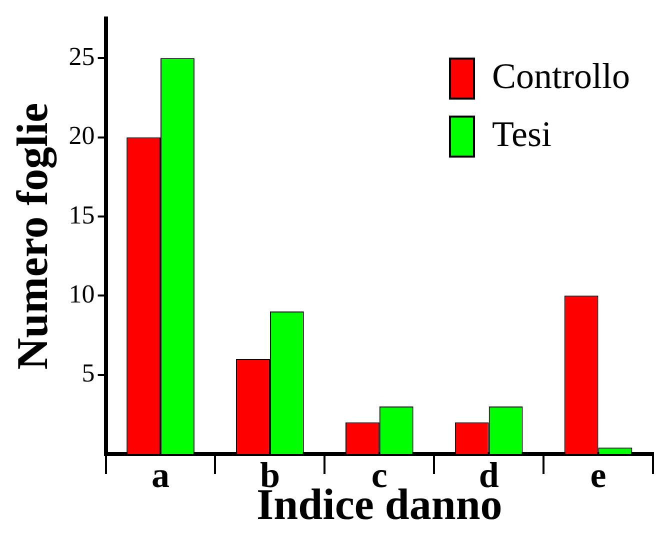 This screenshot has height=536, width=658. I want to click on y-tick-label: 20, so click(81, 135).